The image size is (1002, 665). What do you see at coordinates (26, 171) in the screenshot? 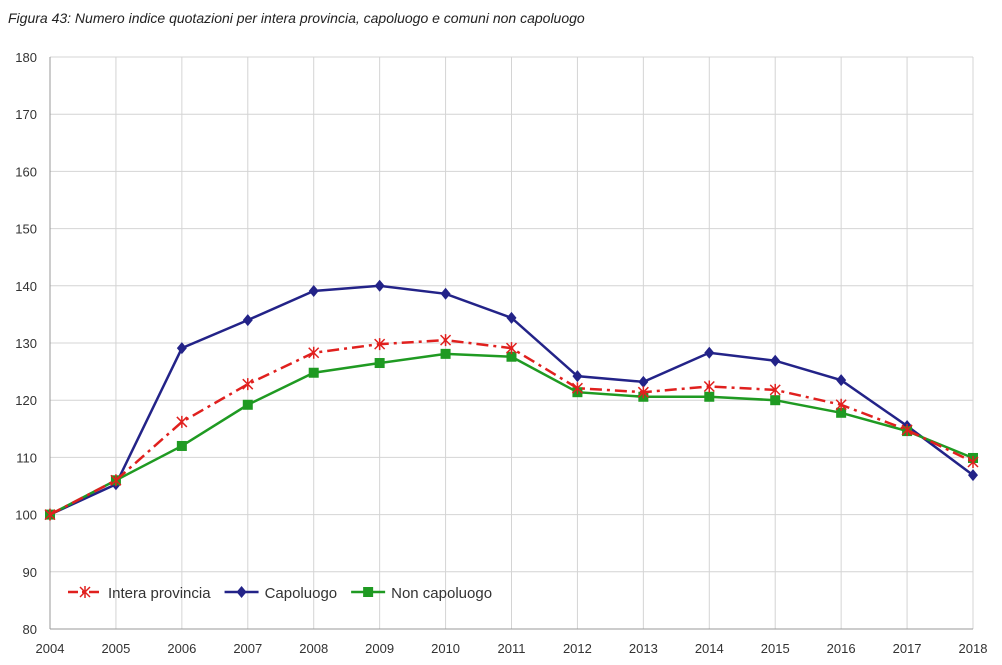
I see `y-tick-label: 160` at bounding box center [26, 171].